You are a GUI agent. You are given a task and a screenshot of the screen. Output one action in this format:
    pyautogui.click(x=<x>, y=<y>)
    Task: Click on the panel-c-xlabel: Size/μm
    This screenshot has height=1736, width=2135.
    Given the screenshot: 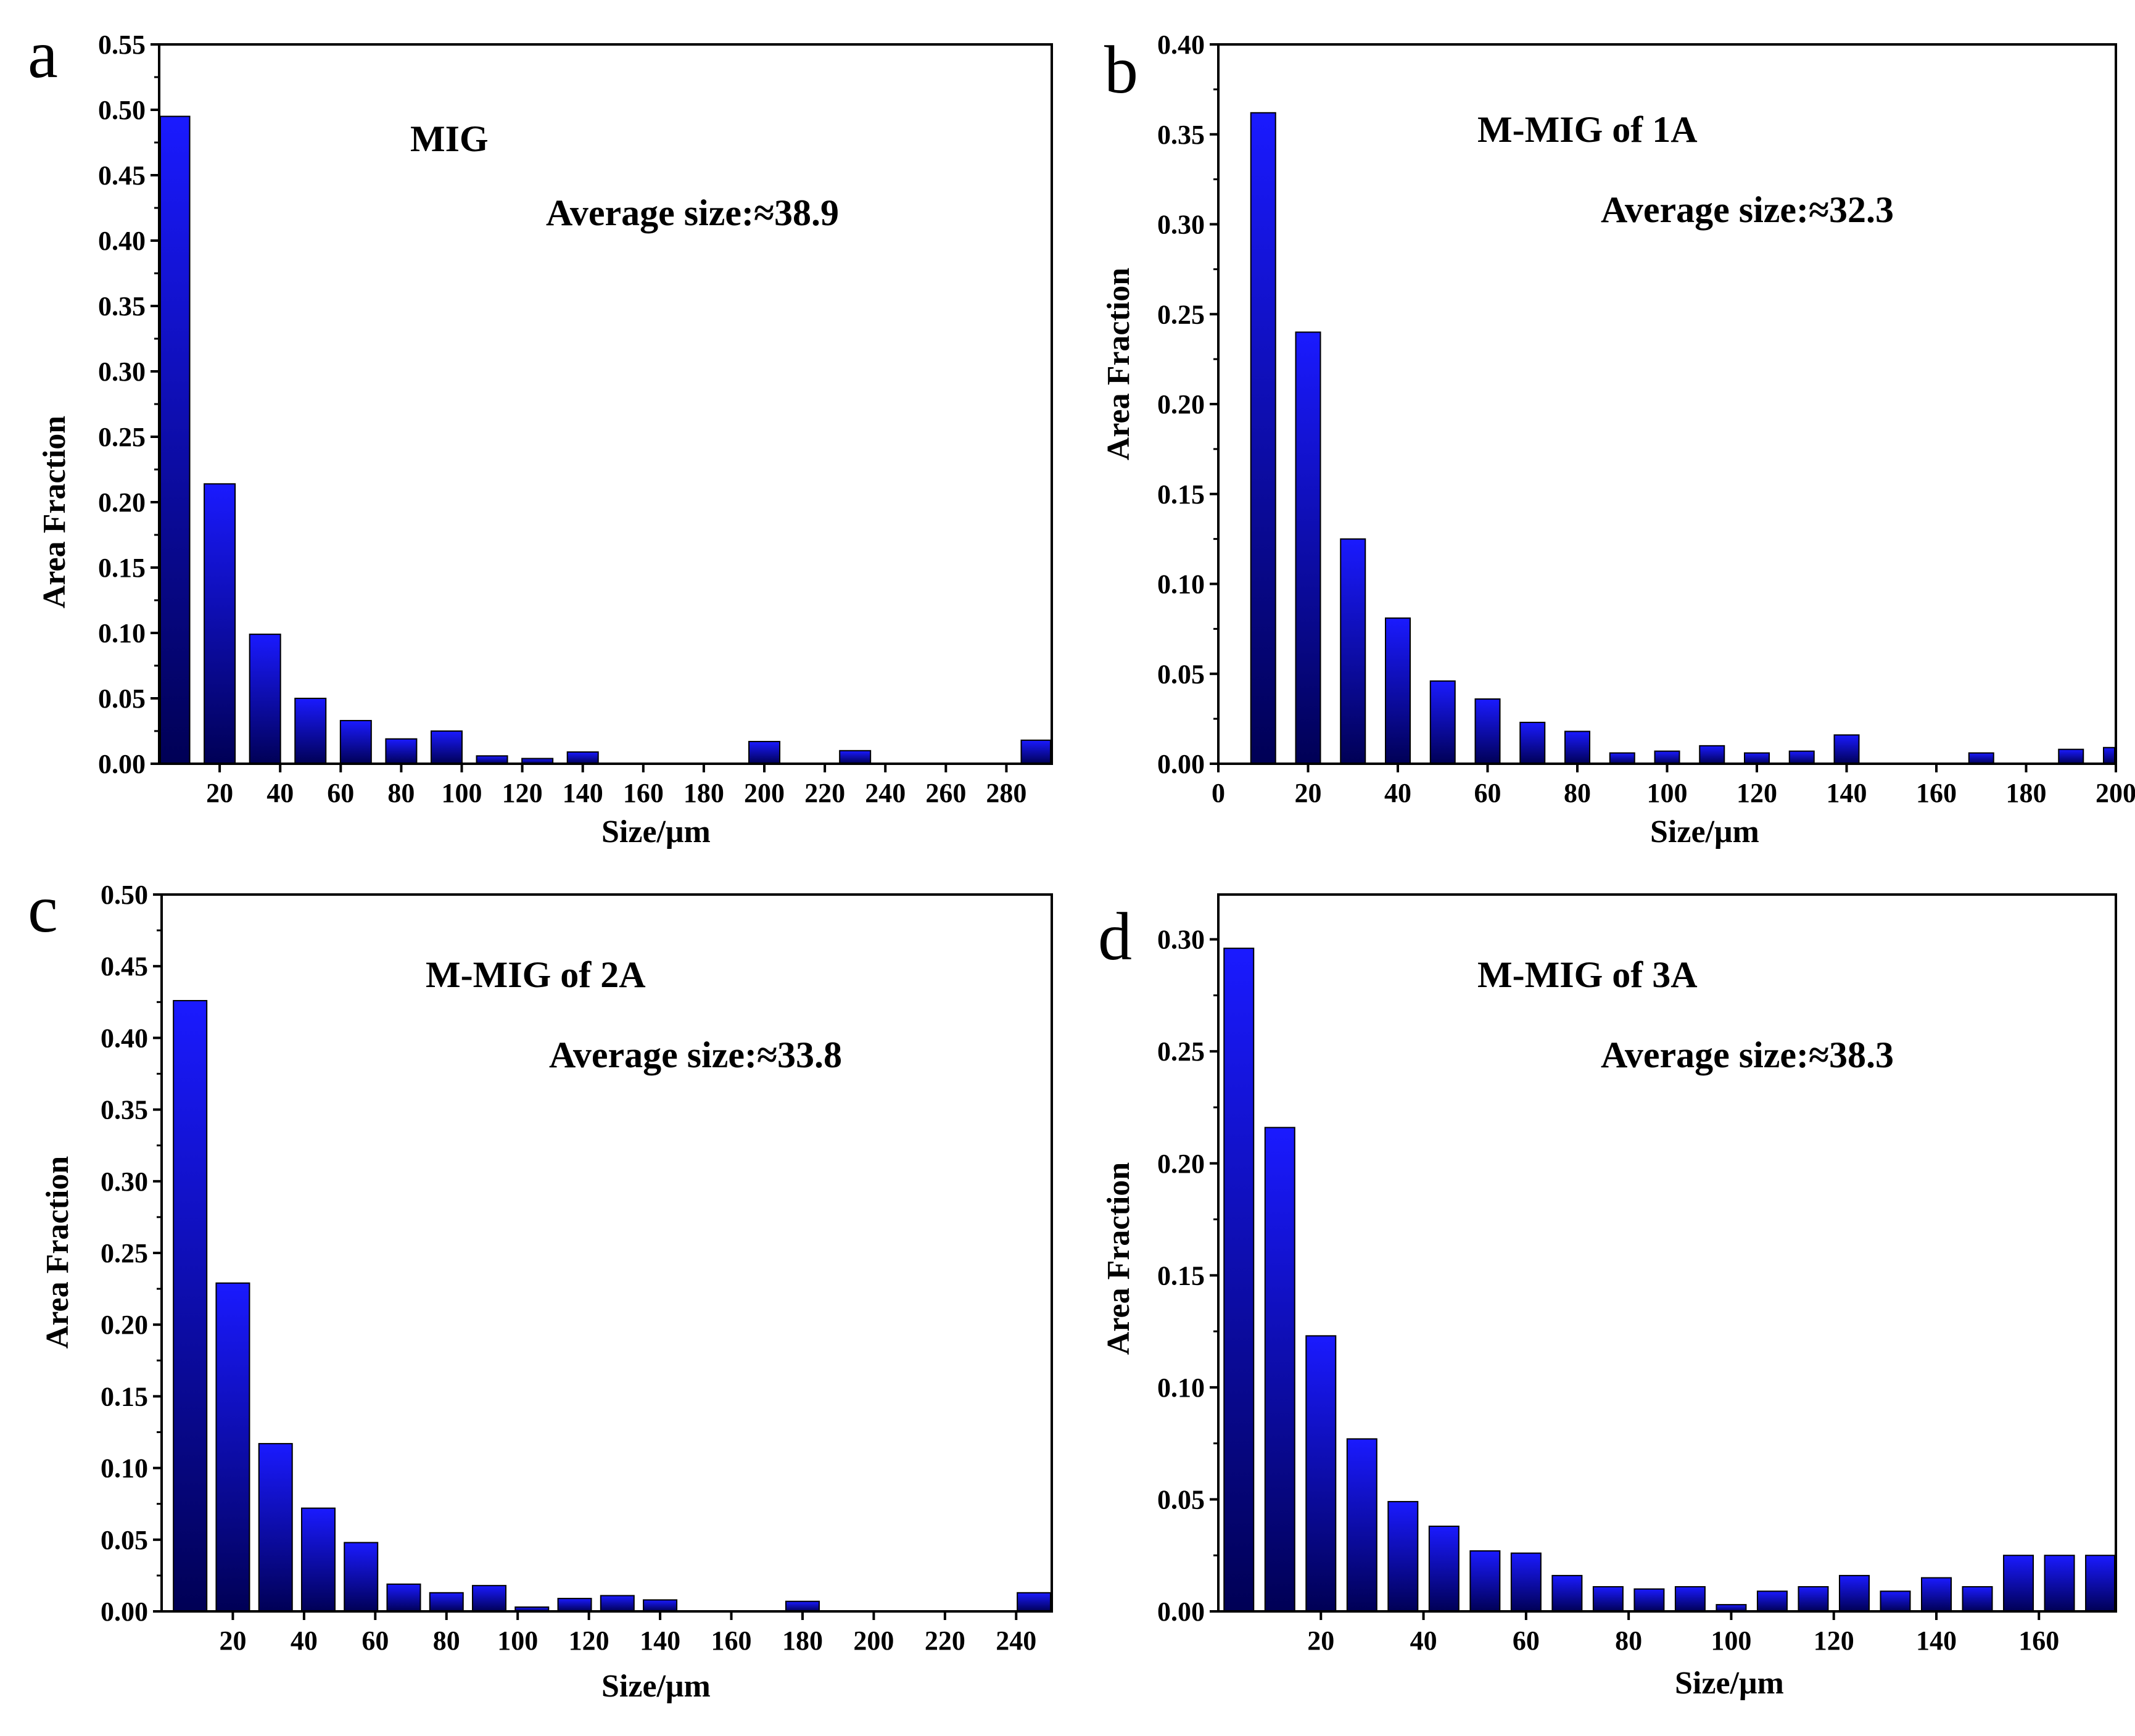 What is the action you would take?
    pyautogui.click(x=656, y=1686)
    